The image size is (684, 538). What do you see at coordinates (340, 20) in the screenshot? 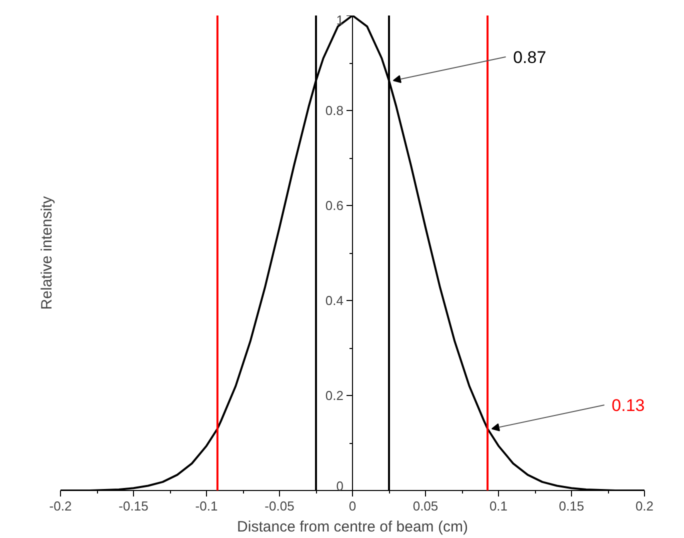
I see `y-tick-label: 1` at bounding box center [340, 20].